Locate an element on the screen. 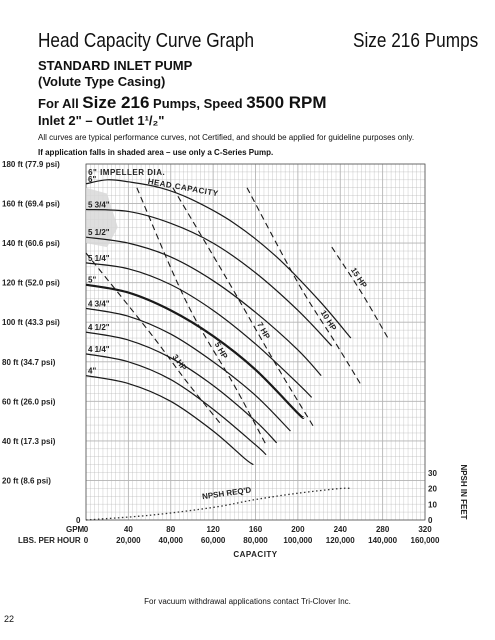 The width and height of the screenshot is (495, 640). impeller-label: 4" is located at coordinates (92, 371).